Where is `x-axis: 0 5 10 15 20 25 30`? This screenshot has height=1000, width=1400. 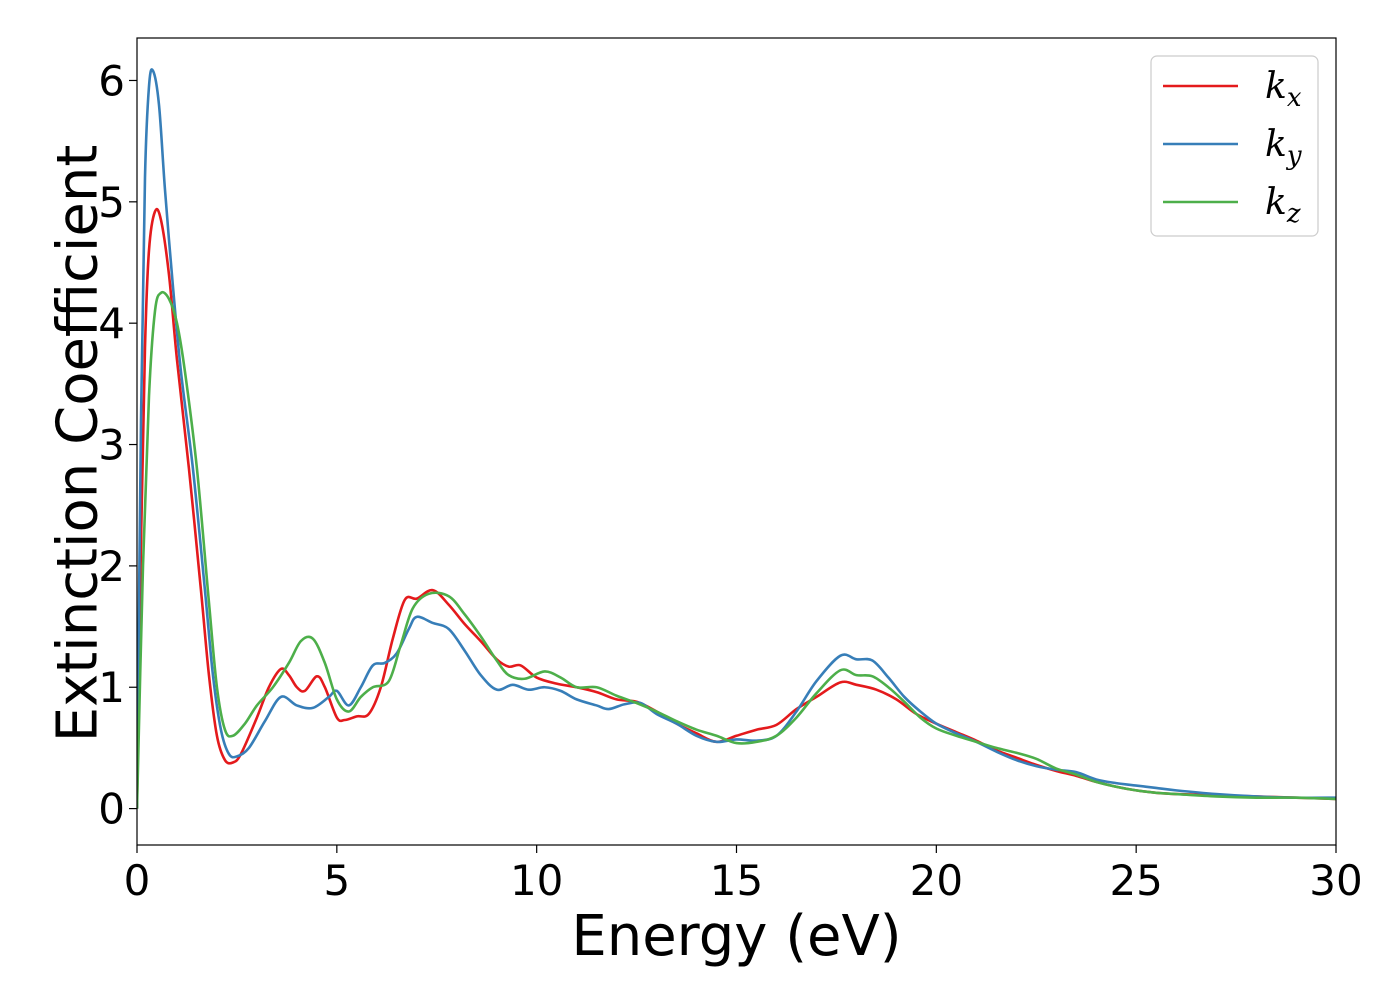
x-axis: 0 5 10 15 20 25 30 is located at coordinates (743, 875).